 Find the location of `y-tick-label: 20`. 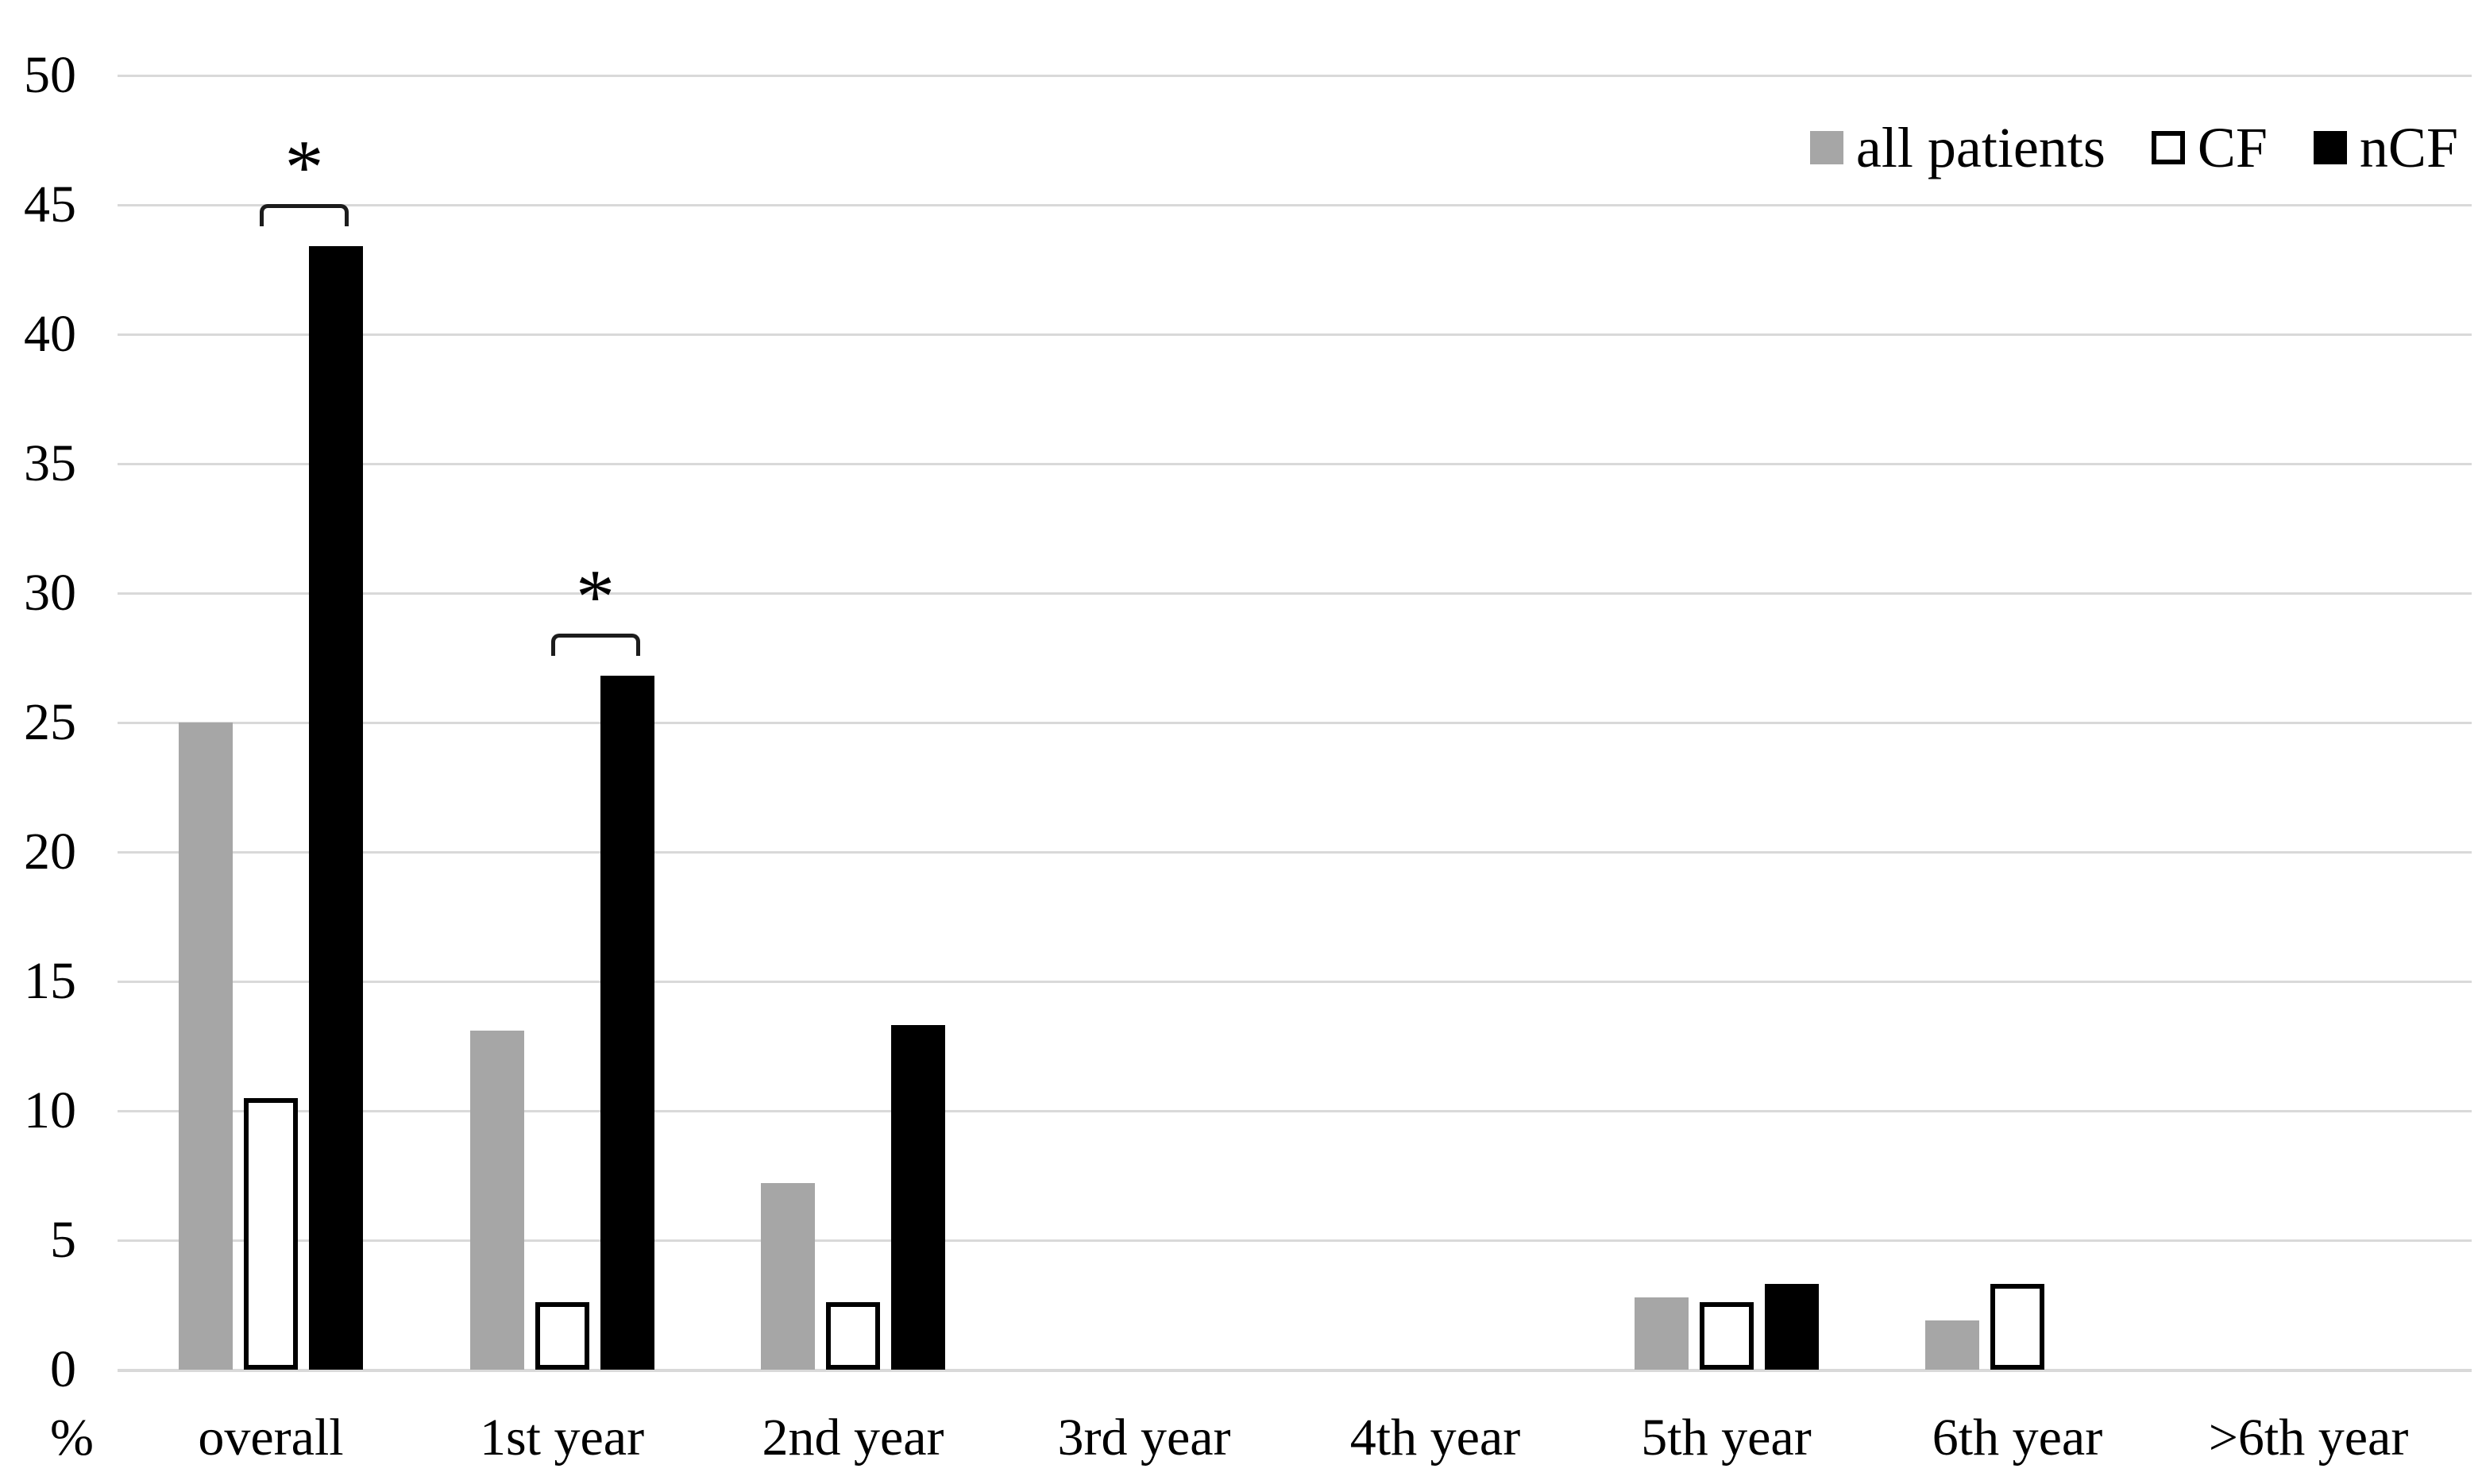

y-tick-label: 20 is located at coordinates (50, 852).